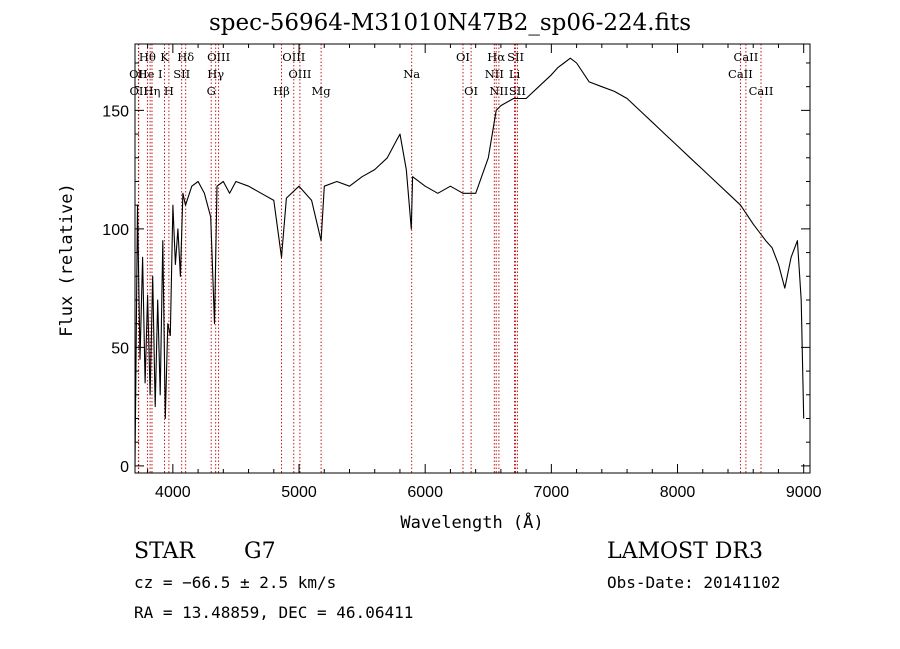 This screenshot has width=900, height=649. Describe the element at coordinates (299, 492) in the screenshot. I see `x-tick-label-1: 5000` at that location.